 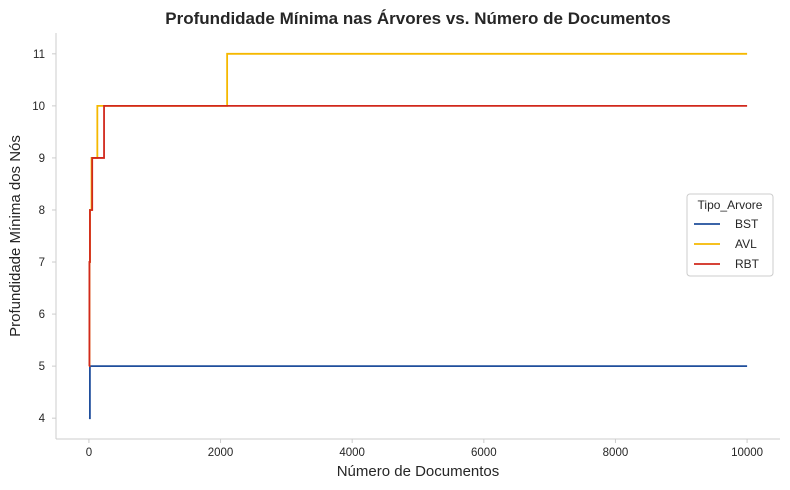 I want to click on x-tick-label: 0, so click(x=89, y=453).